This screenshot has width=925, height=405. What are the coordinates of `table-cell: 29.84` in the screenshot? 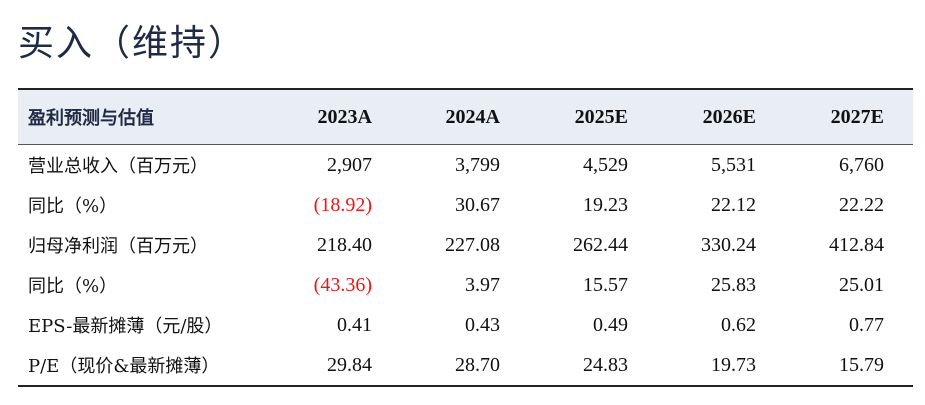 It's located at (349, 364).